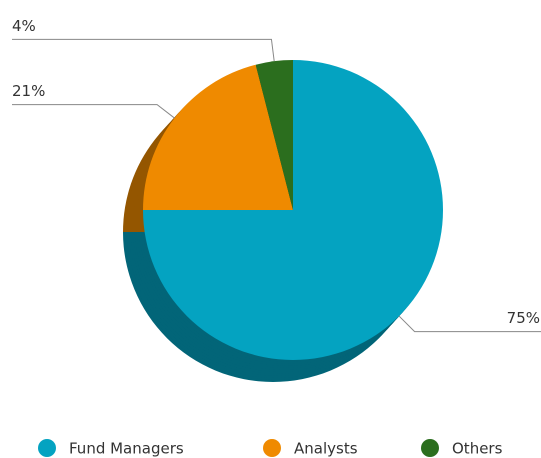 The width and height of the screenshot is (541, 458). What do you see at coordinates (24, 26) in the screenshot?
I see `data-label: 4%` at bounding box center [24, 26].